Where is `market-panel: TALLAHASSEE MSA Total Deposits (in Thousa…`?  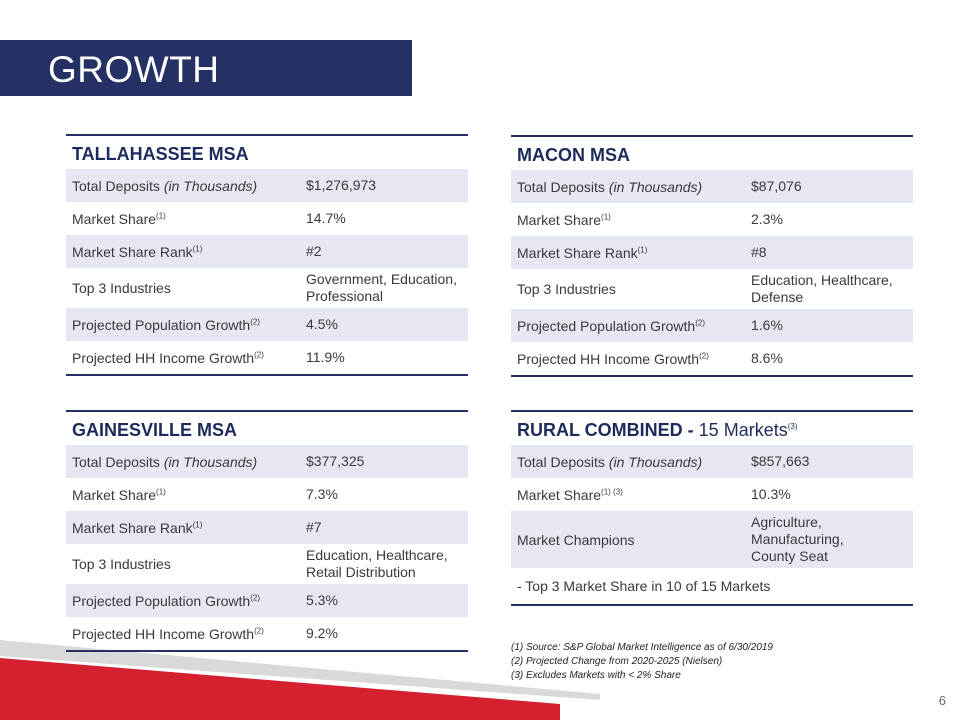 market-panel: TALLAHASSEE MSA Total Deposits (in Thousa… is located at coordinates (267, 255).